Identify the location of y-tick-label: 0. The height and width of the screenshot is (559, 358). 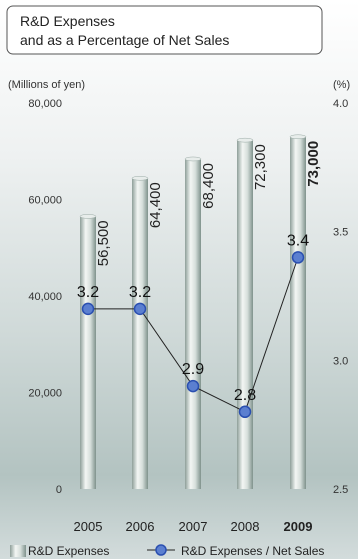
(59, 490).